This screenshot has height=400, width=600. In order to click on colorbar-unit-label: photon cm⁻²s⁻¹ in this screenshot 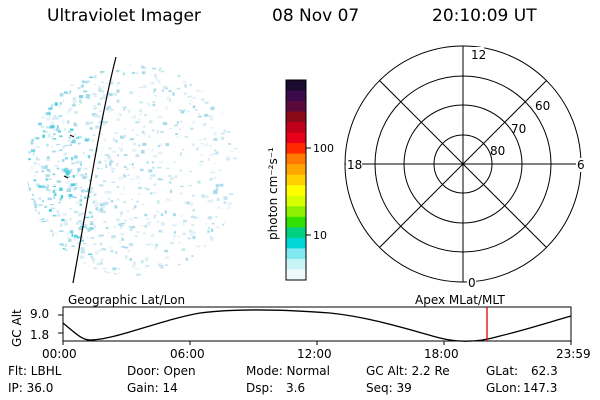, I will do `click(273, 193)`.